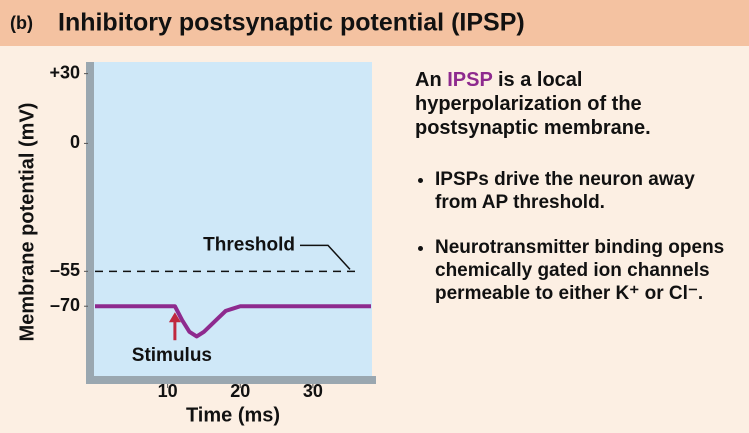  I want to click on threshold-label: Threshold, so click(249, 244).